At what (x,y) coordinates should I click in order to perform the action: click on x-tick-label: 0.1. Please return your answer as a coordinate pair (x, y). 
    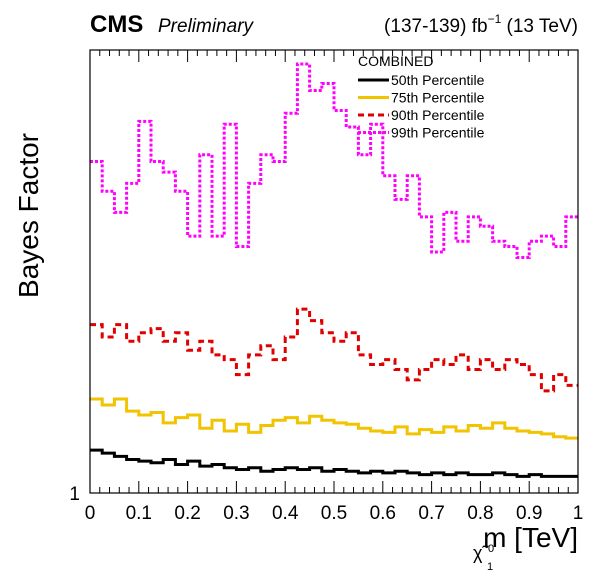
    Looking at the image, I should click on (139, 513).